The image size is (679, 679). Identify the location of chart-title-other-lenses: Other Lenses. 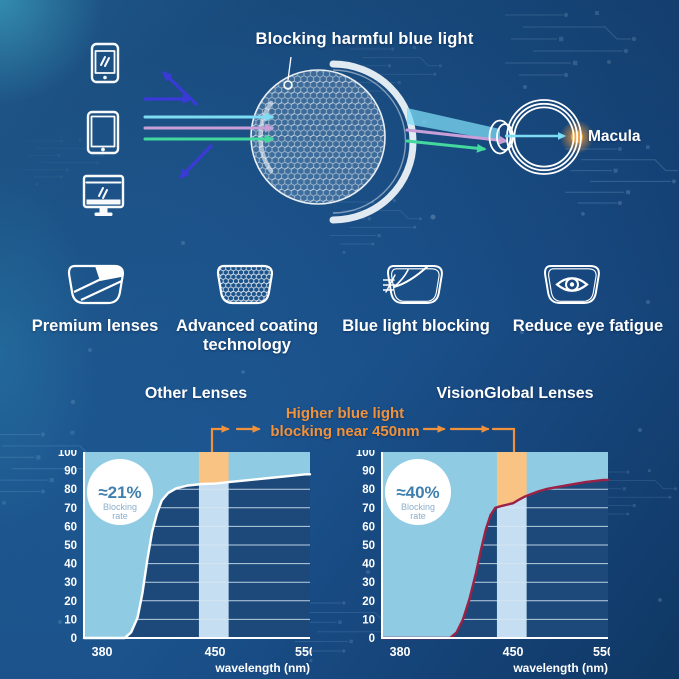
(196, 393).